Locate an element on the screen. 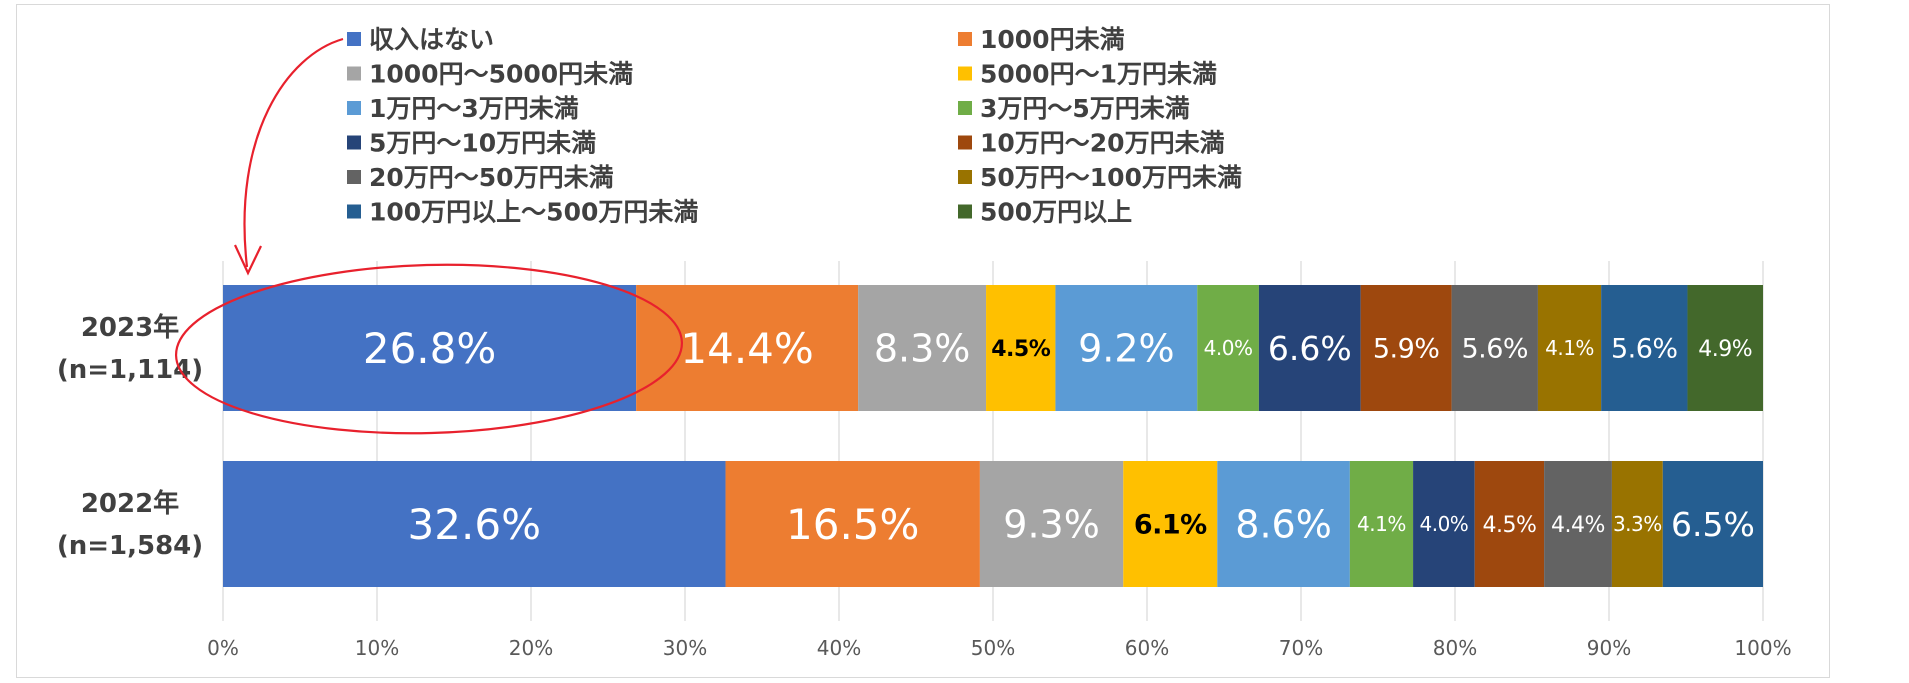 This screenshot has height=683, width=1909. data-label: 32.6% is located at coordinates (474, 524).